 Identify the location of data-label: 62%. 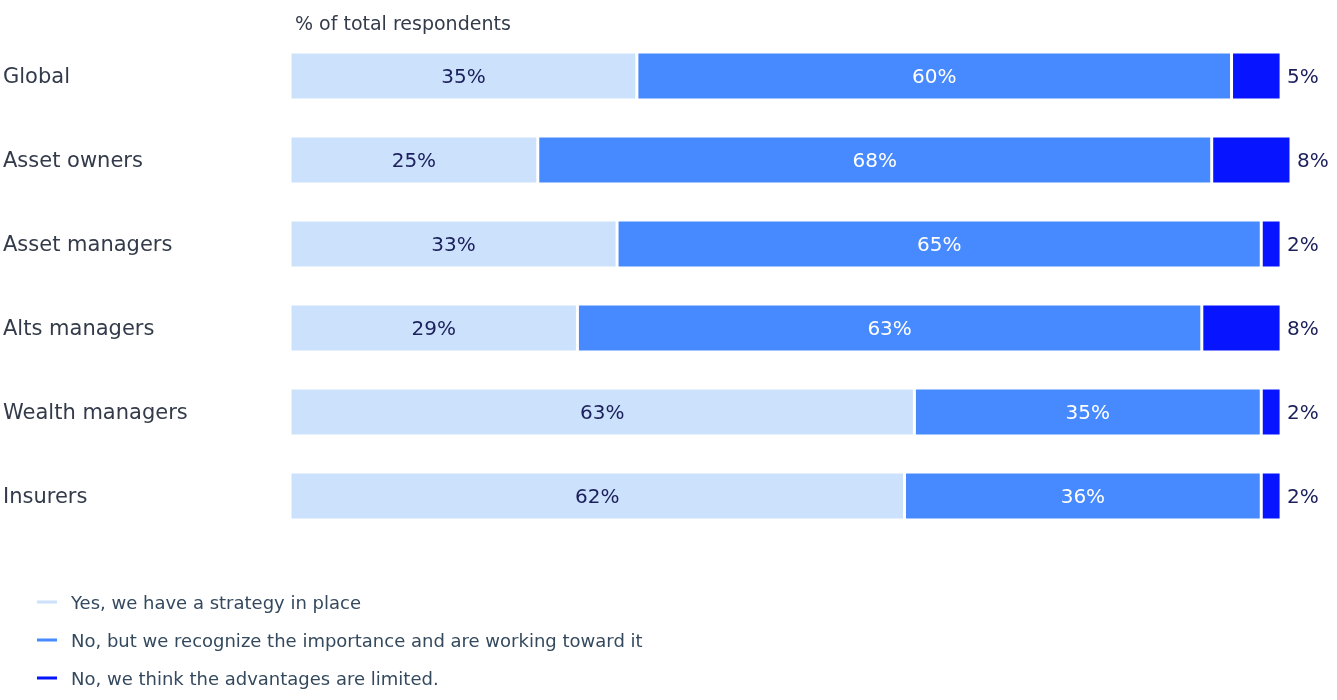
(597, 496).